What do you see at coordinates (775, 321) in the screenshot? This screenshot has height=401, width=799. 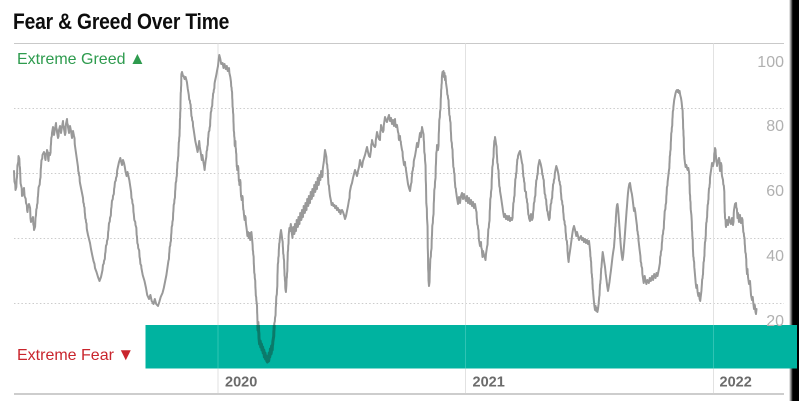 I see `svg-text: 20` at bounding box center [775, 321].